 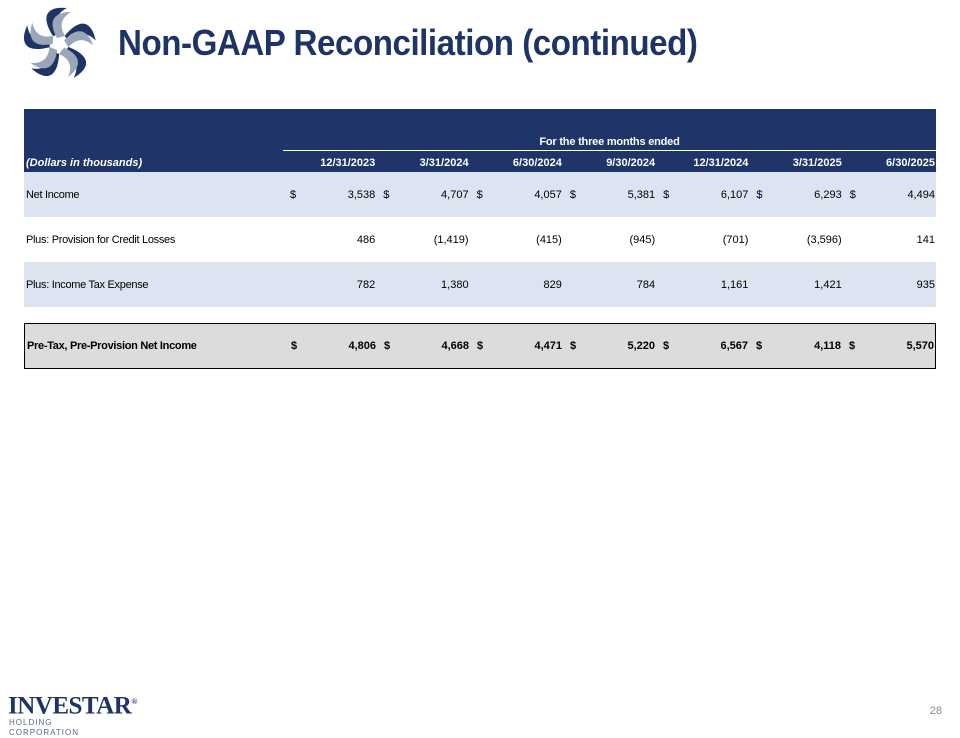 I want to click on table-cell: $4,707, so click(x=422, y=194).